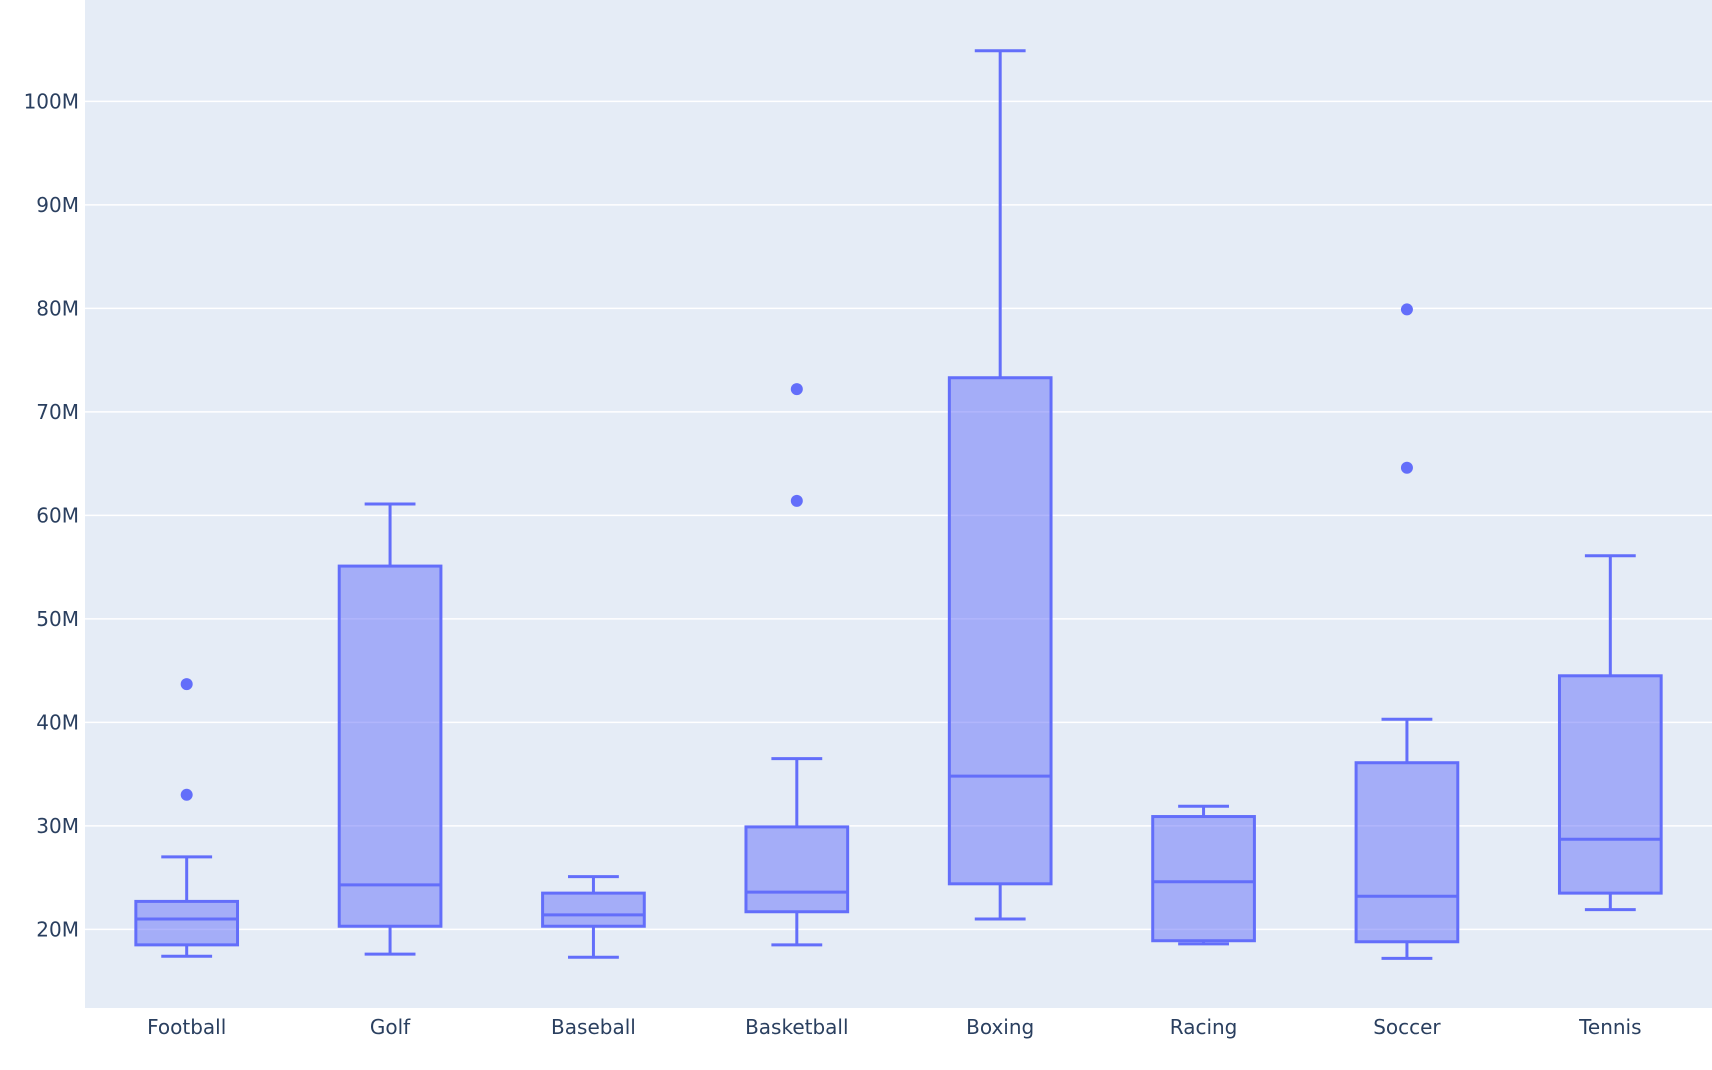 This screenshot has height=1070, width=1712. I want to click on y-tick-label: 80M, so click(57, 308).